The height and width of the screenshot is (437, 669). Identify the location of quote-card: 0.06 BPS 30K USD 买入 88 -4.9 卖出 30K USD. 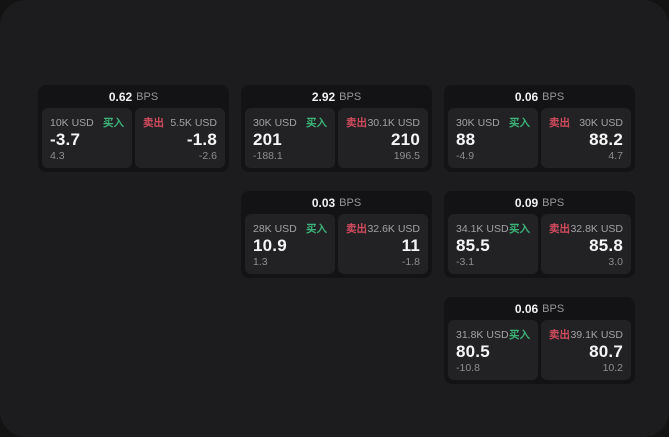
(539, 128).